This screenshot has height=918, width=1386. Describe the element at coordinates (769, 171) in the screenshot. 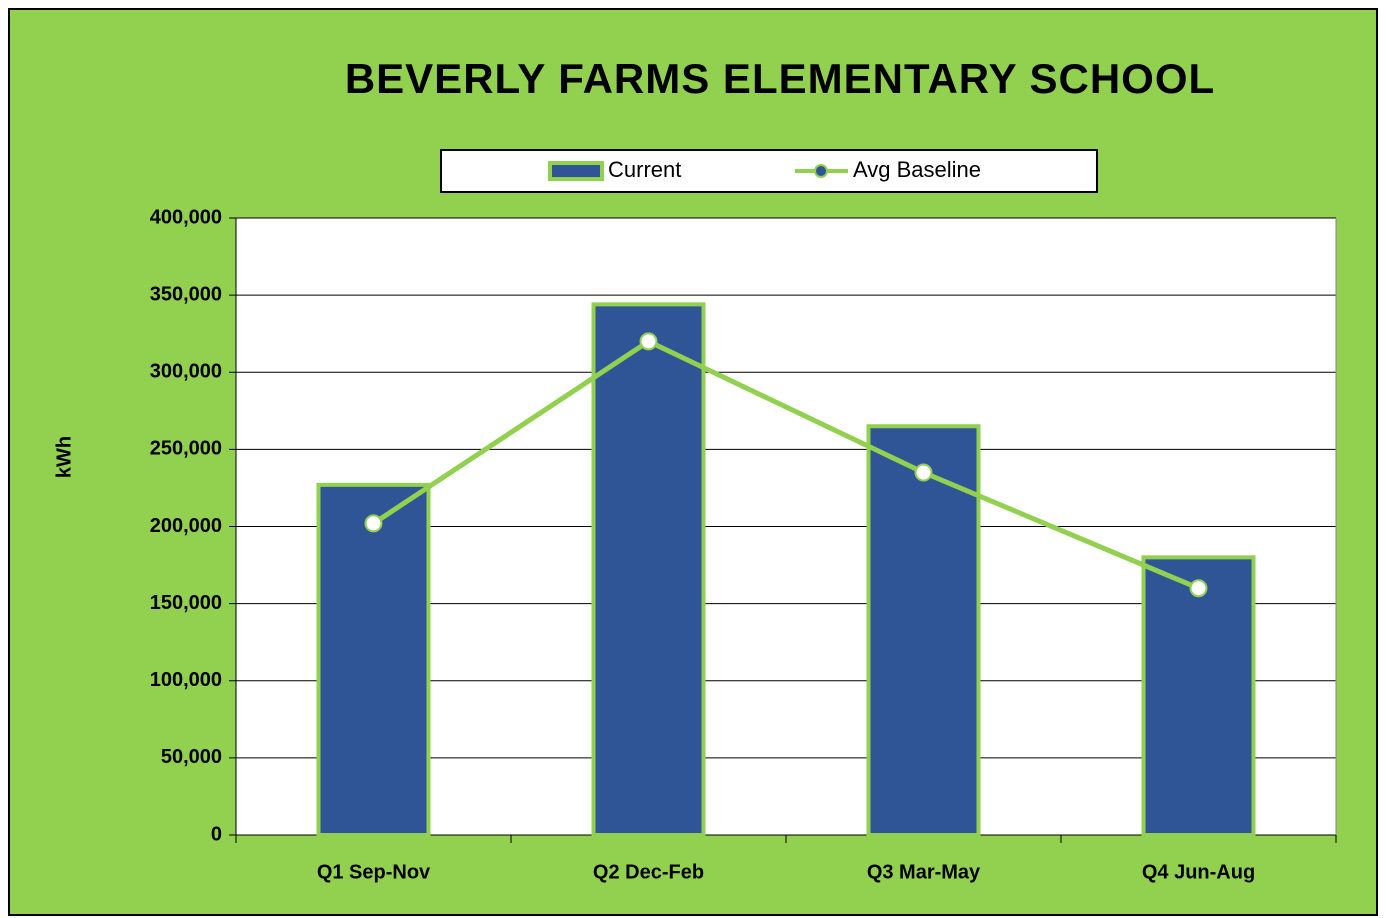

I see `legend` at that location.